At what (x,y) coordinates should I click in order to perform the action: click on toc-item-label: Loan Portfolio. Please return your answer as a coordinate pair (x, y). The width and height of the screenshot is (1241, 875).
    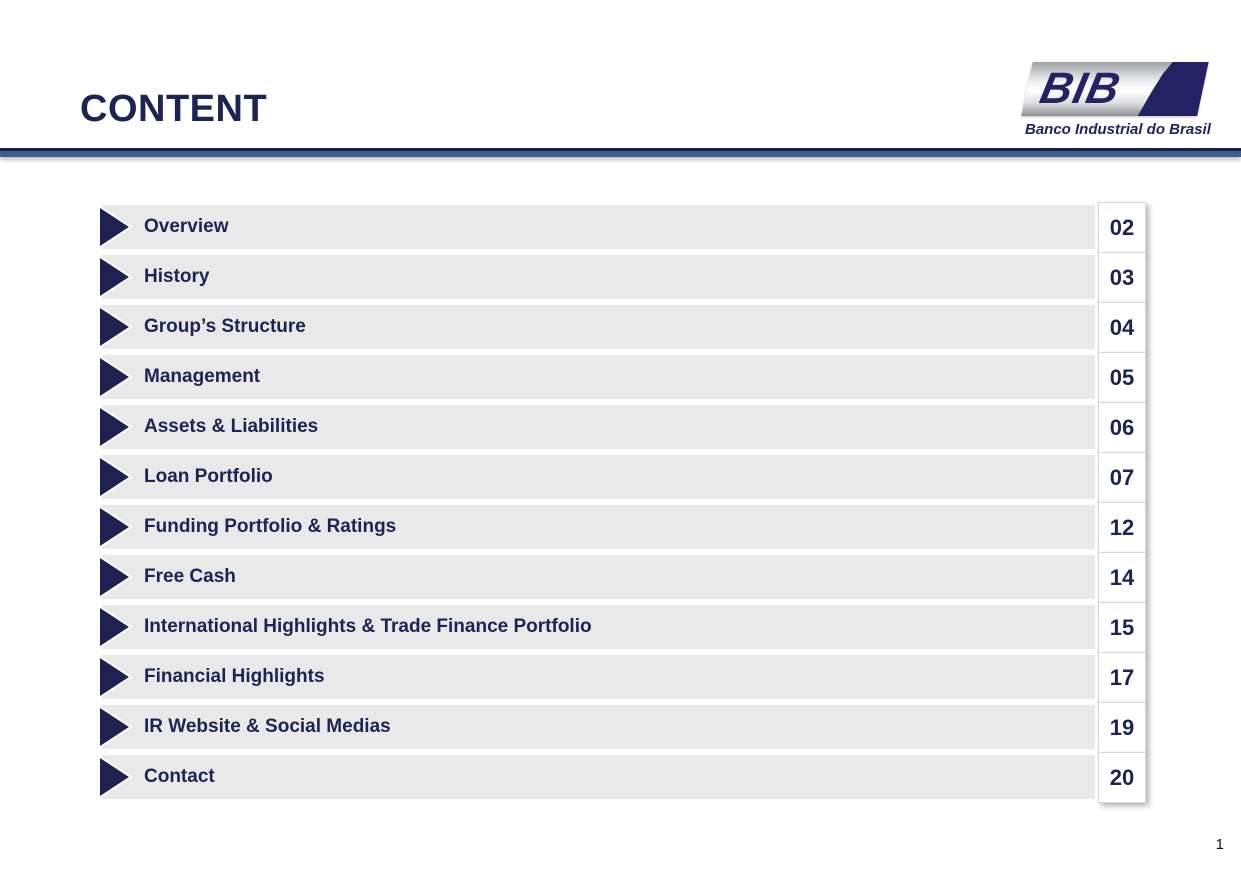
    Looking at the image, I should click on (208, 476).